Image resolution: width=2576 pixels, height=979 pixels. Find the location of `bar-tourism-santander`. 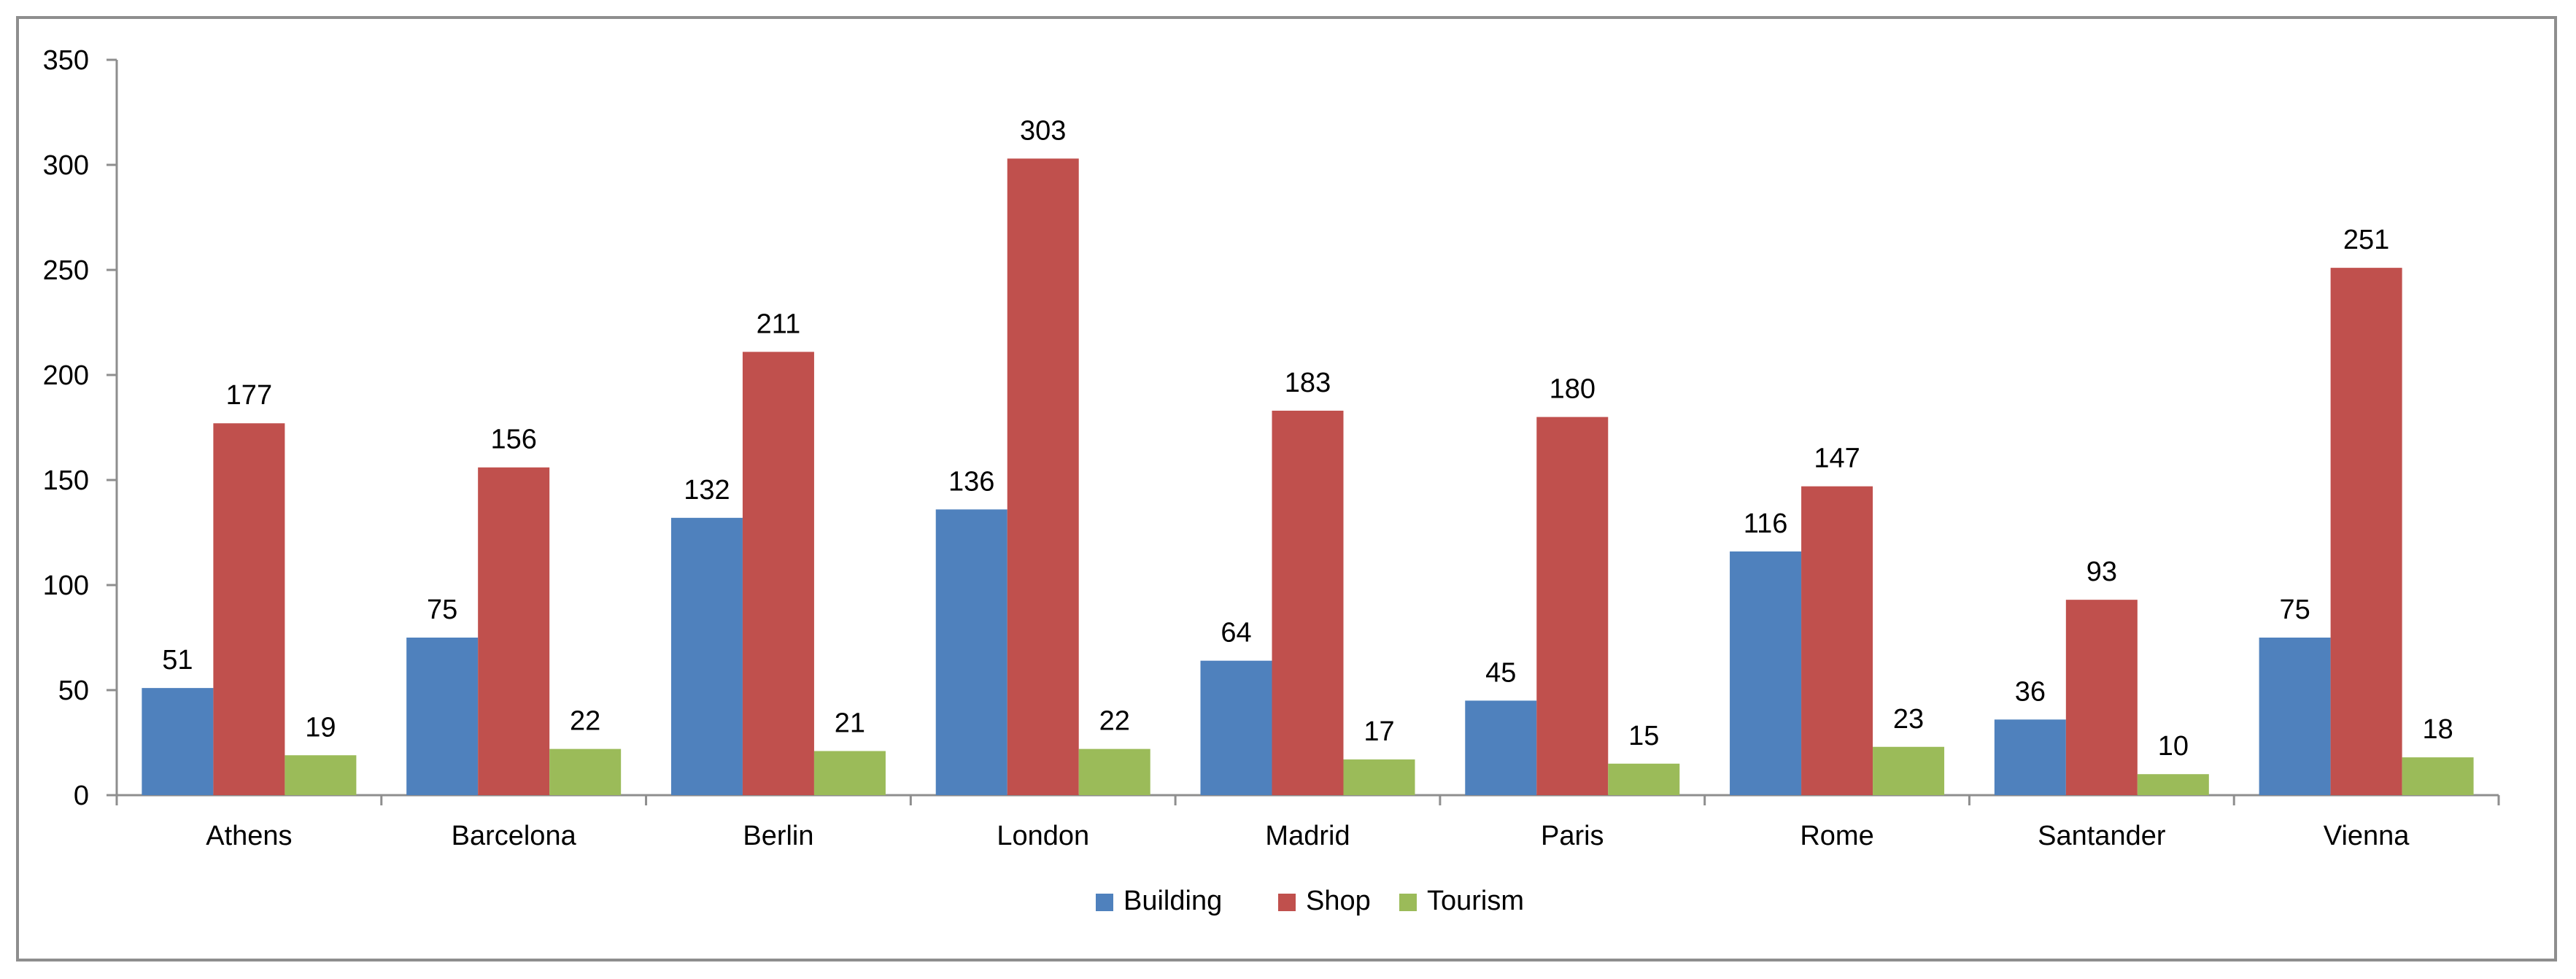

bar-tourism-santander is located at coordinates (2173, 785).